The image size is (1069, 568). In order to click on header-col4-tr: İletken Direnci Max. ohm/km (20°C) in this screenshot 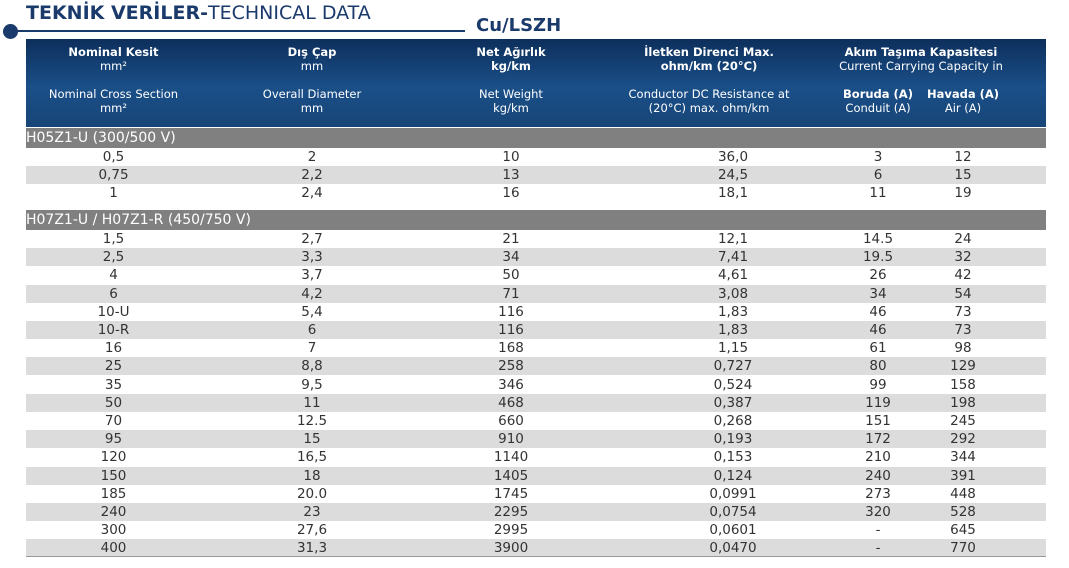, I will do `click(709, 59)`.